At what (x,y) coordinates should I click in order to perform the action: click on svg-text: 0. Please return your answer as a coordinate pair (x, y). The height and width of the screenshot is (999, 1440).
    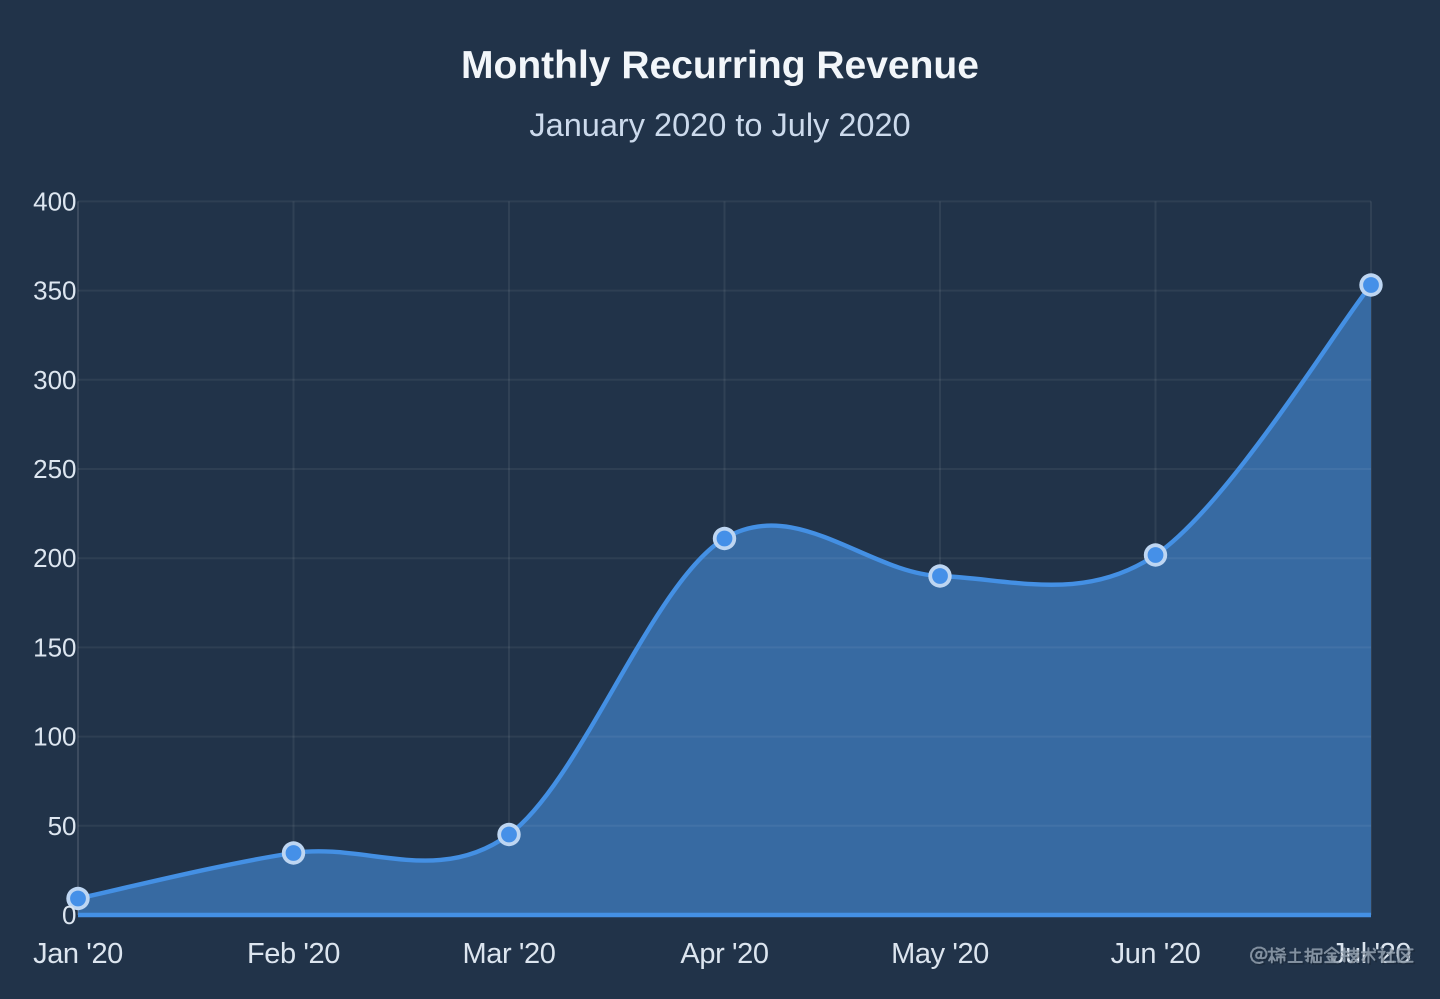
    Looking at the image, I should click on (69, 915).